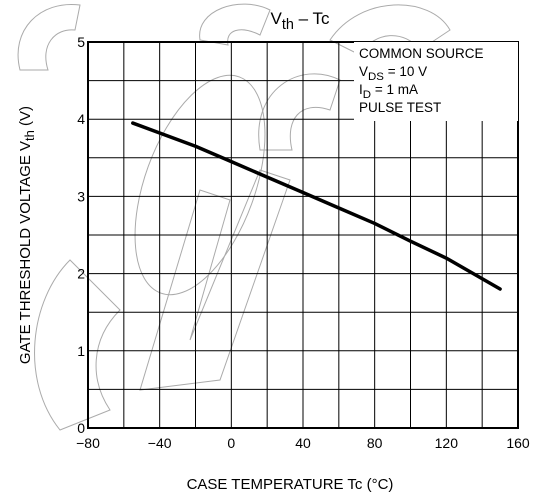 Image resolution: width=535 pixels, height=497 pixels. Describe the element at coordinates (160, 443) in the screenshot. I see `x-tick-label: −40` at that location.